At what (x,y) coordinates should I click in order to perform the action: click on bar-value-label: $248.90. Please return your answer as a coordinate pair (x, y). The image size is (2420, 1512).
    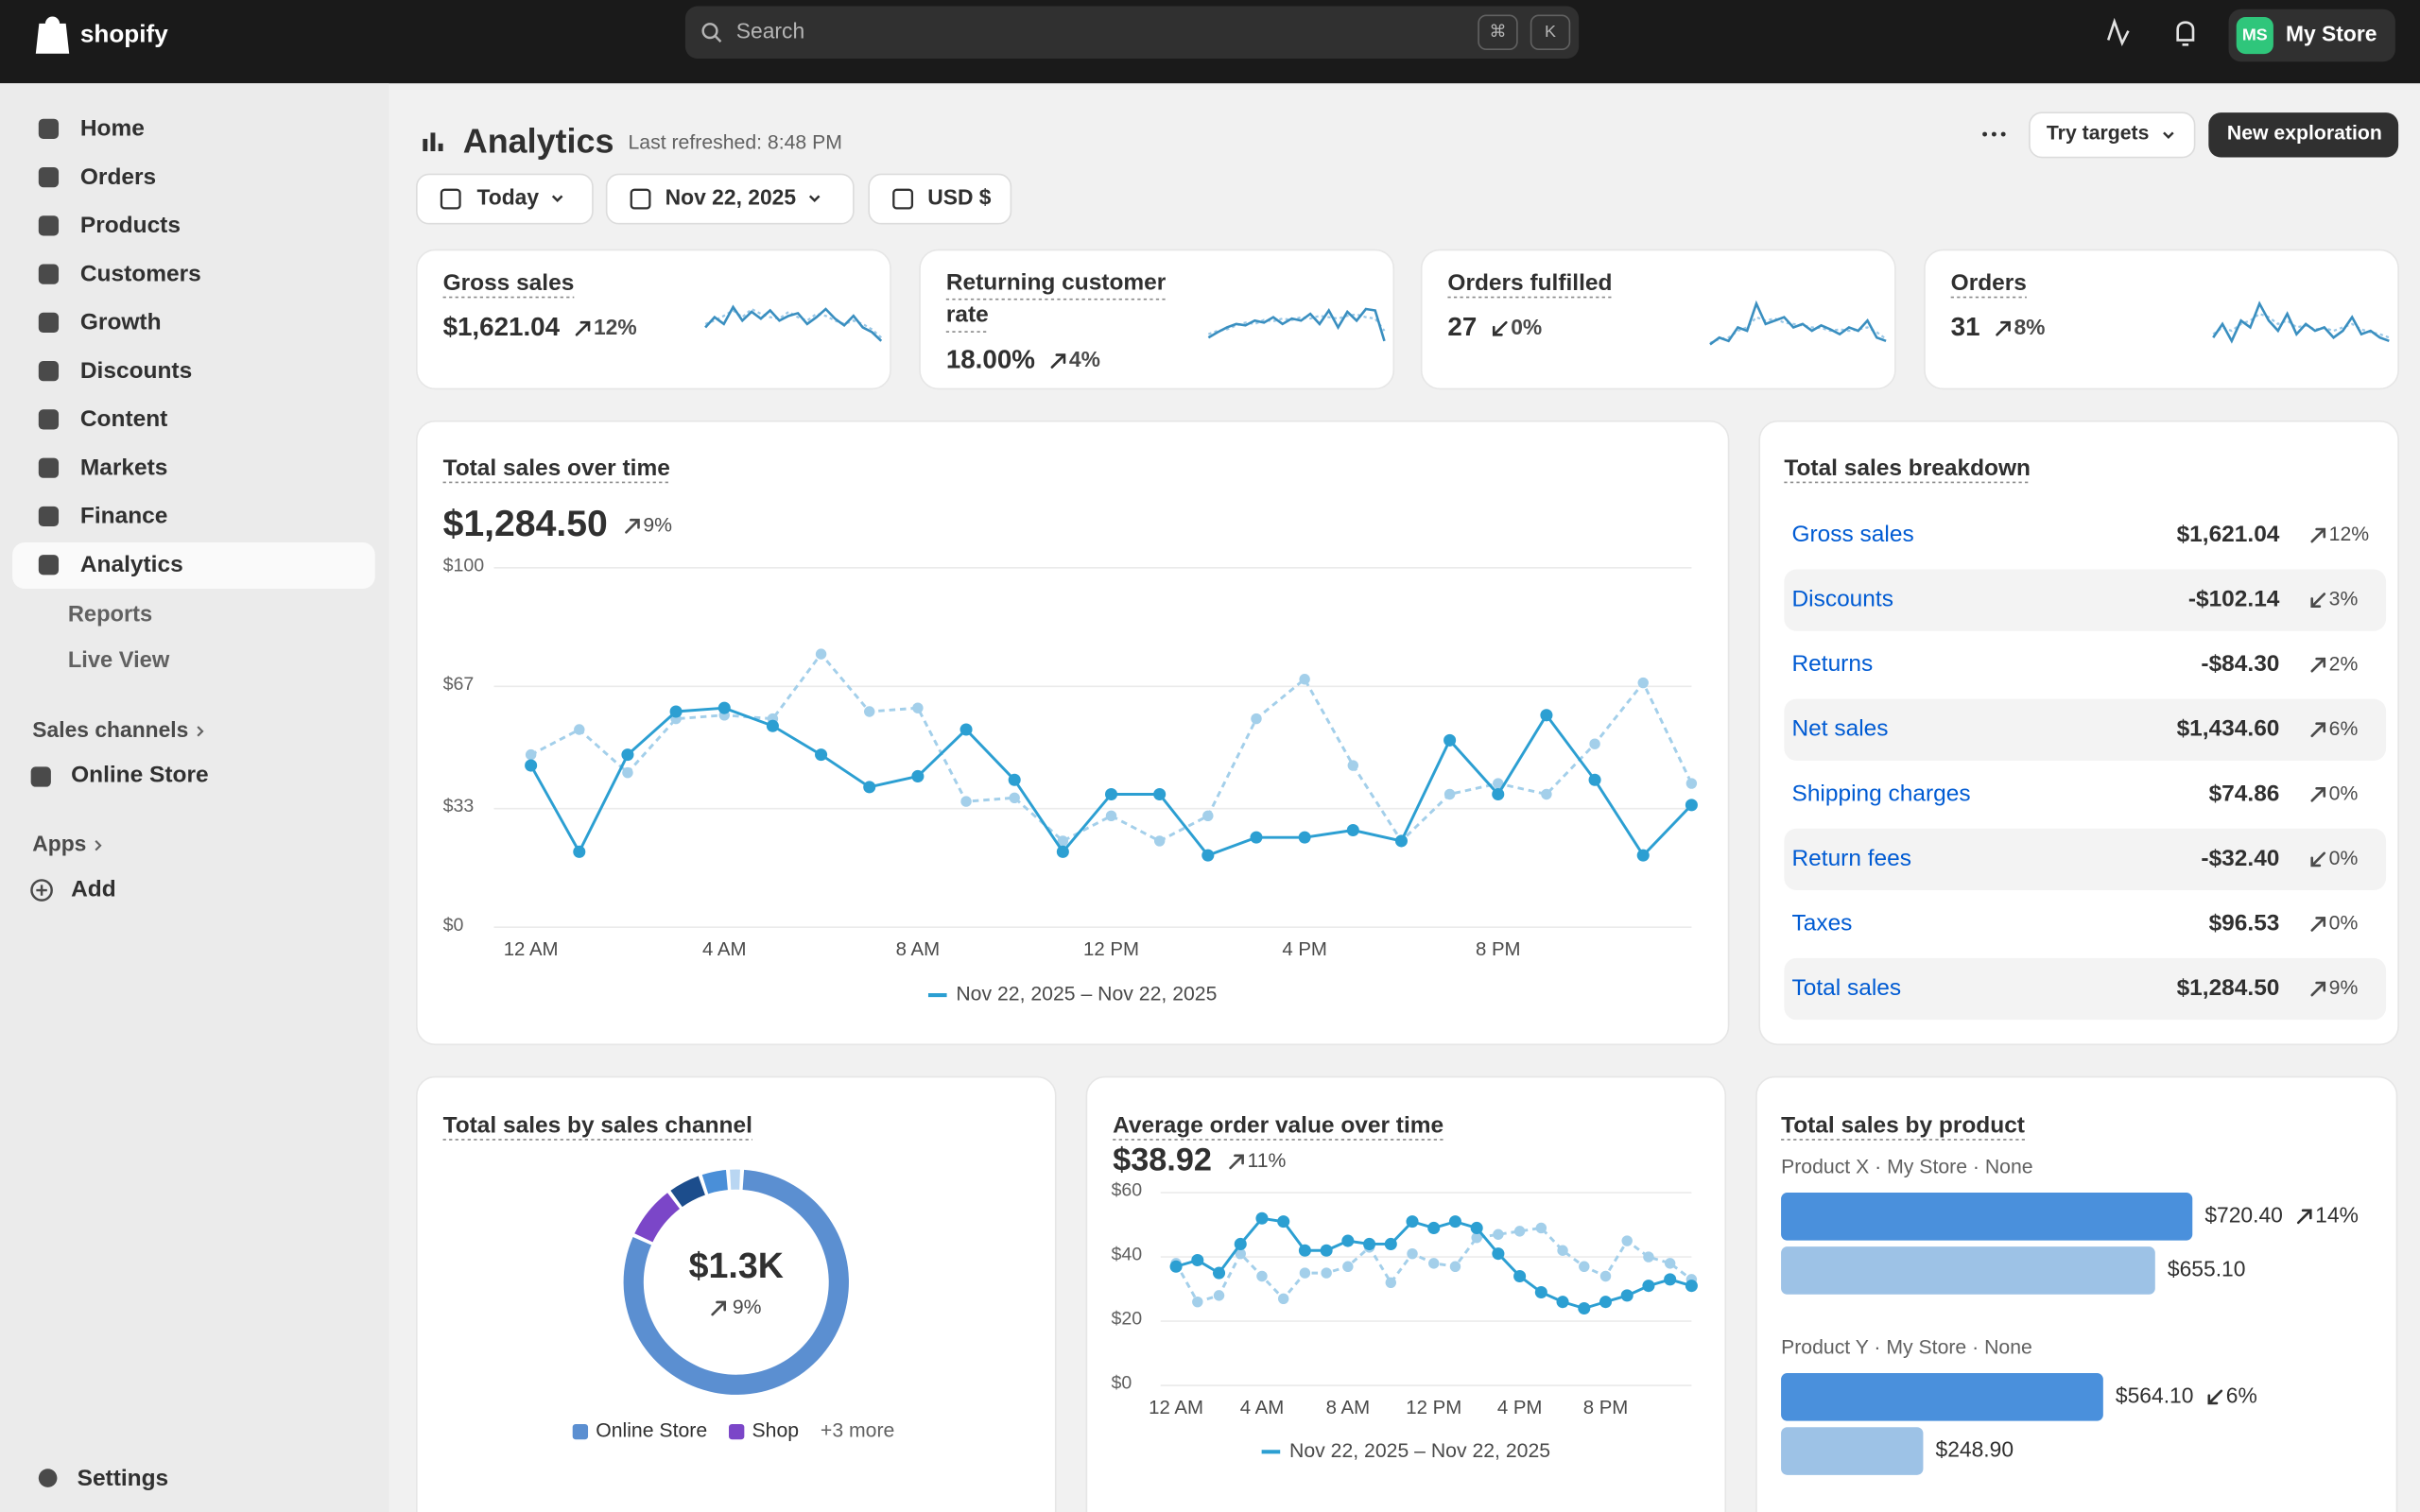
    Looking at the image, I should click on (1975, 1449).